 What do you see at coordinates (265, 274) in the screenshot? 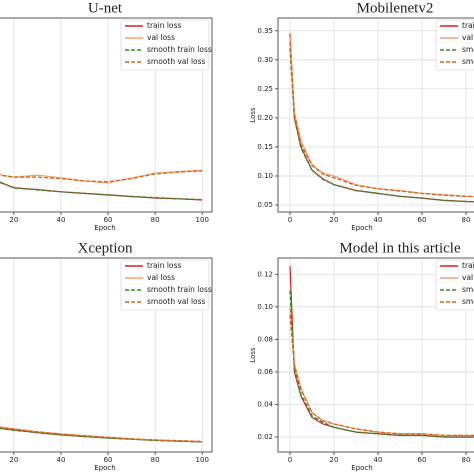
I see `y-tick-label: 0.12` at bounding box center [265, 274].